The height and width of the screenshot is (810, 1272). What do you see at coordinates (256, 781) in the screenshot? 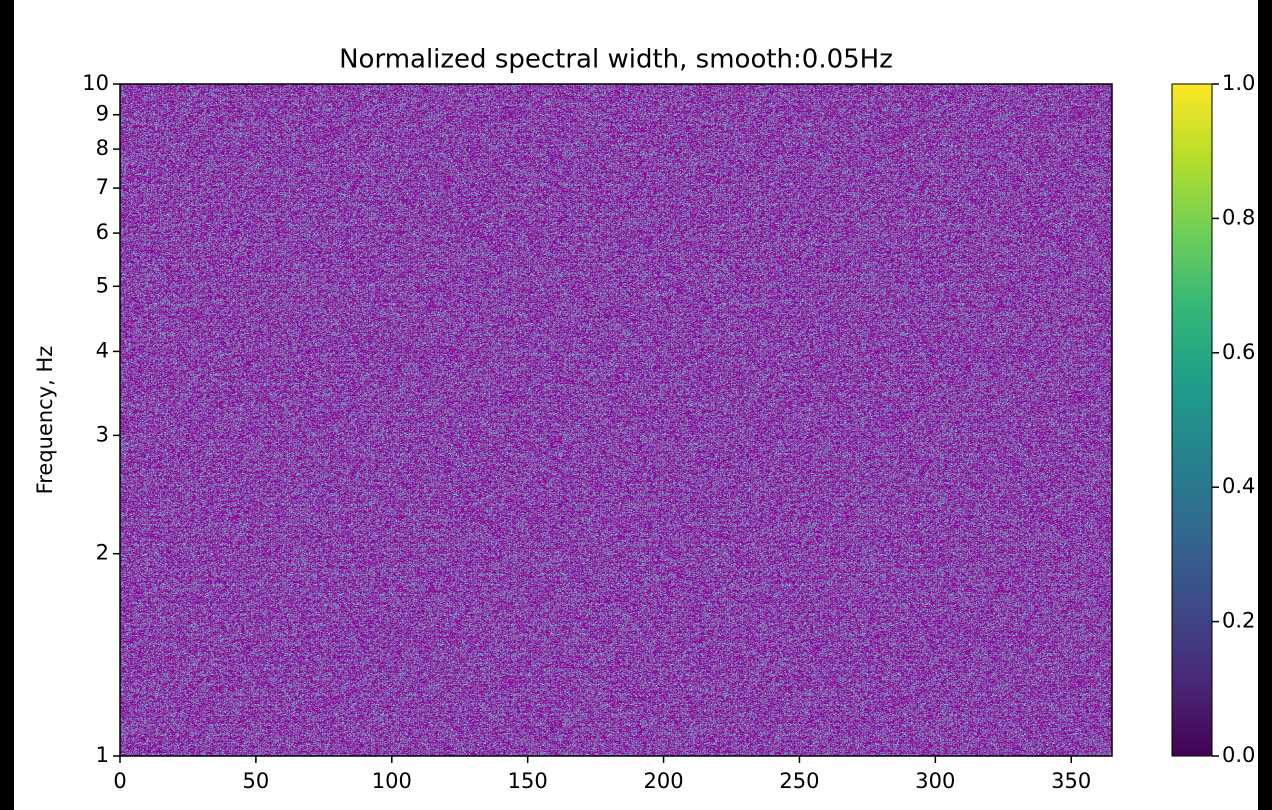
I see `x-tick-label: 50` at bounding box center [256, 781].